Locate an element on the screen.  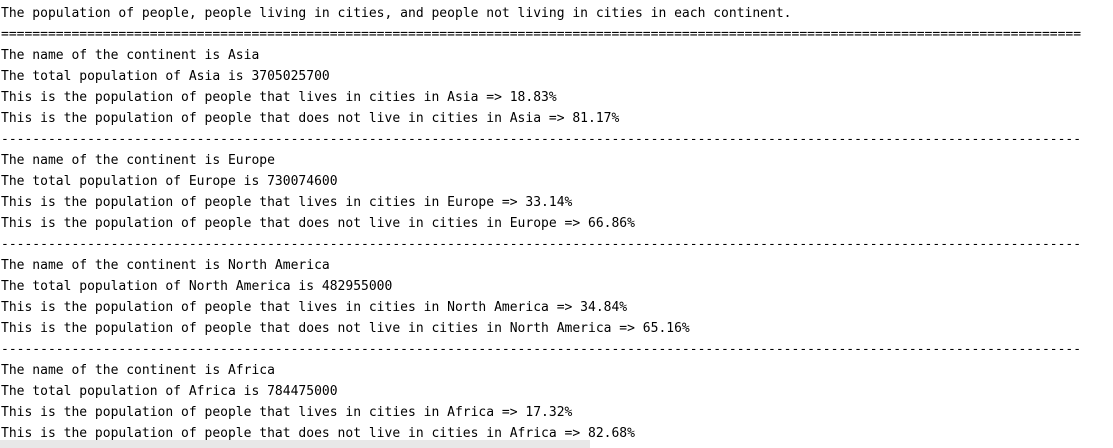
name-line: The name of the continent is Africa is located at coordinates (138, 370).